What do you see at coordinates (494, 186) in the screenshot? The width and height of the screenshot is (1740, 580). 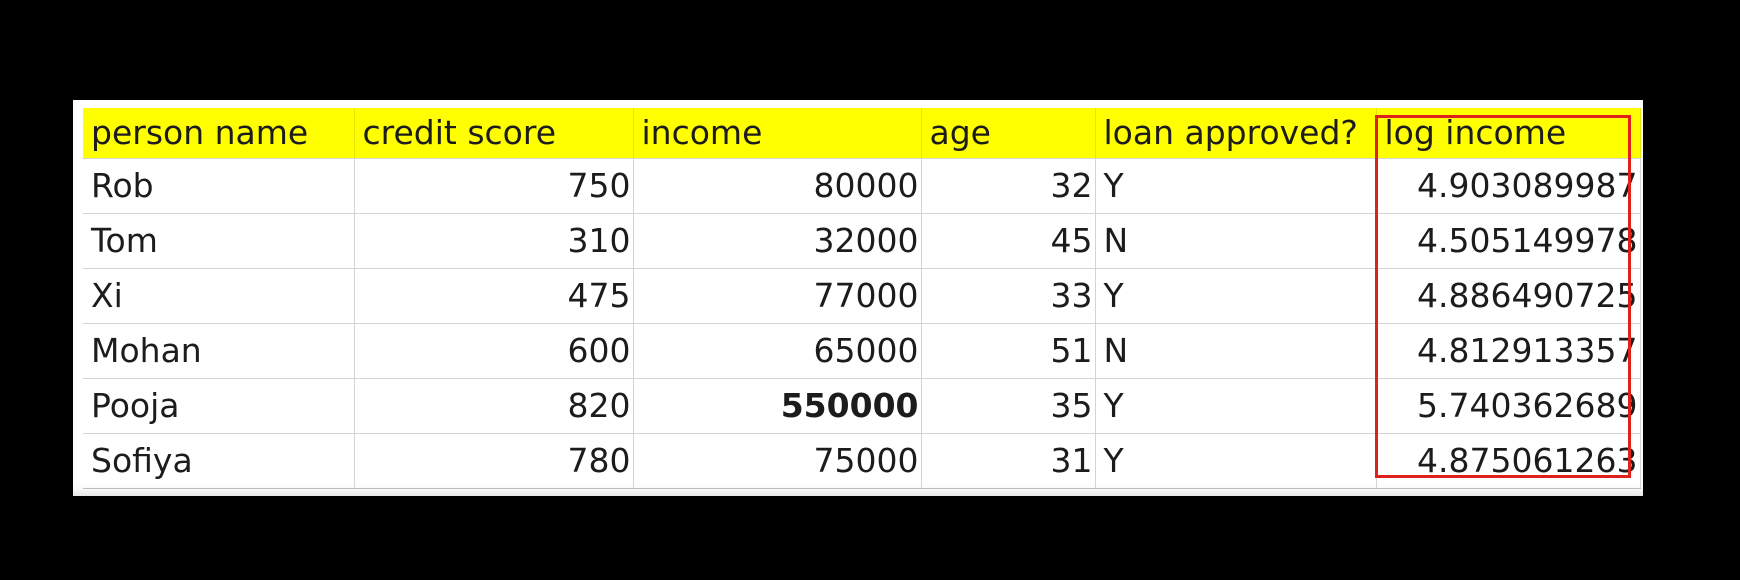 I see `cell-credit-score: 750` at bounding box center [494, 186].